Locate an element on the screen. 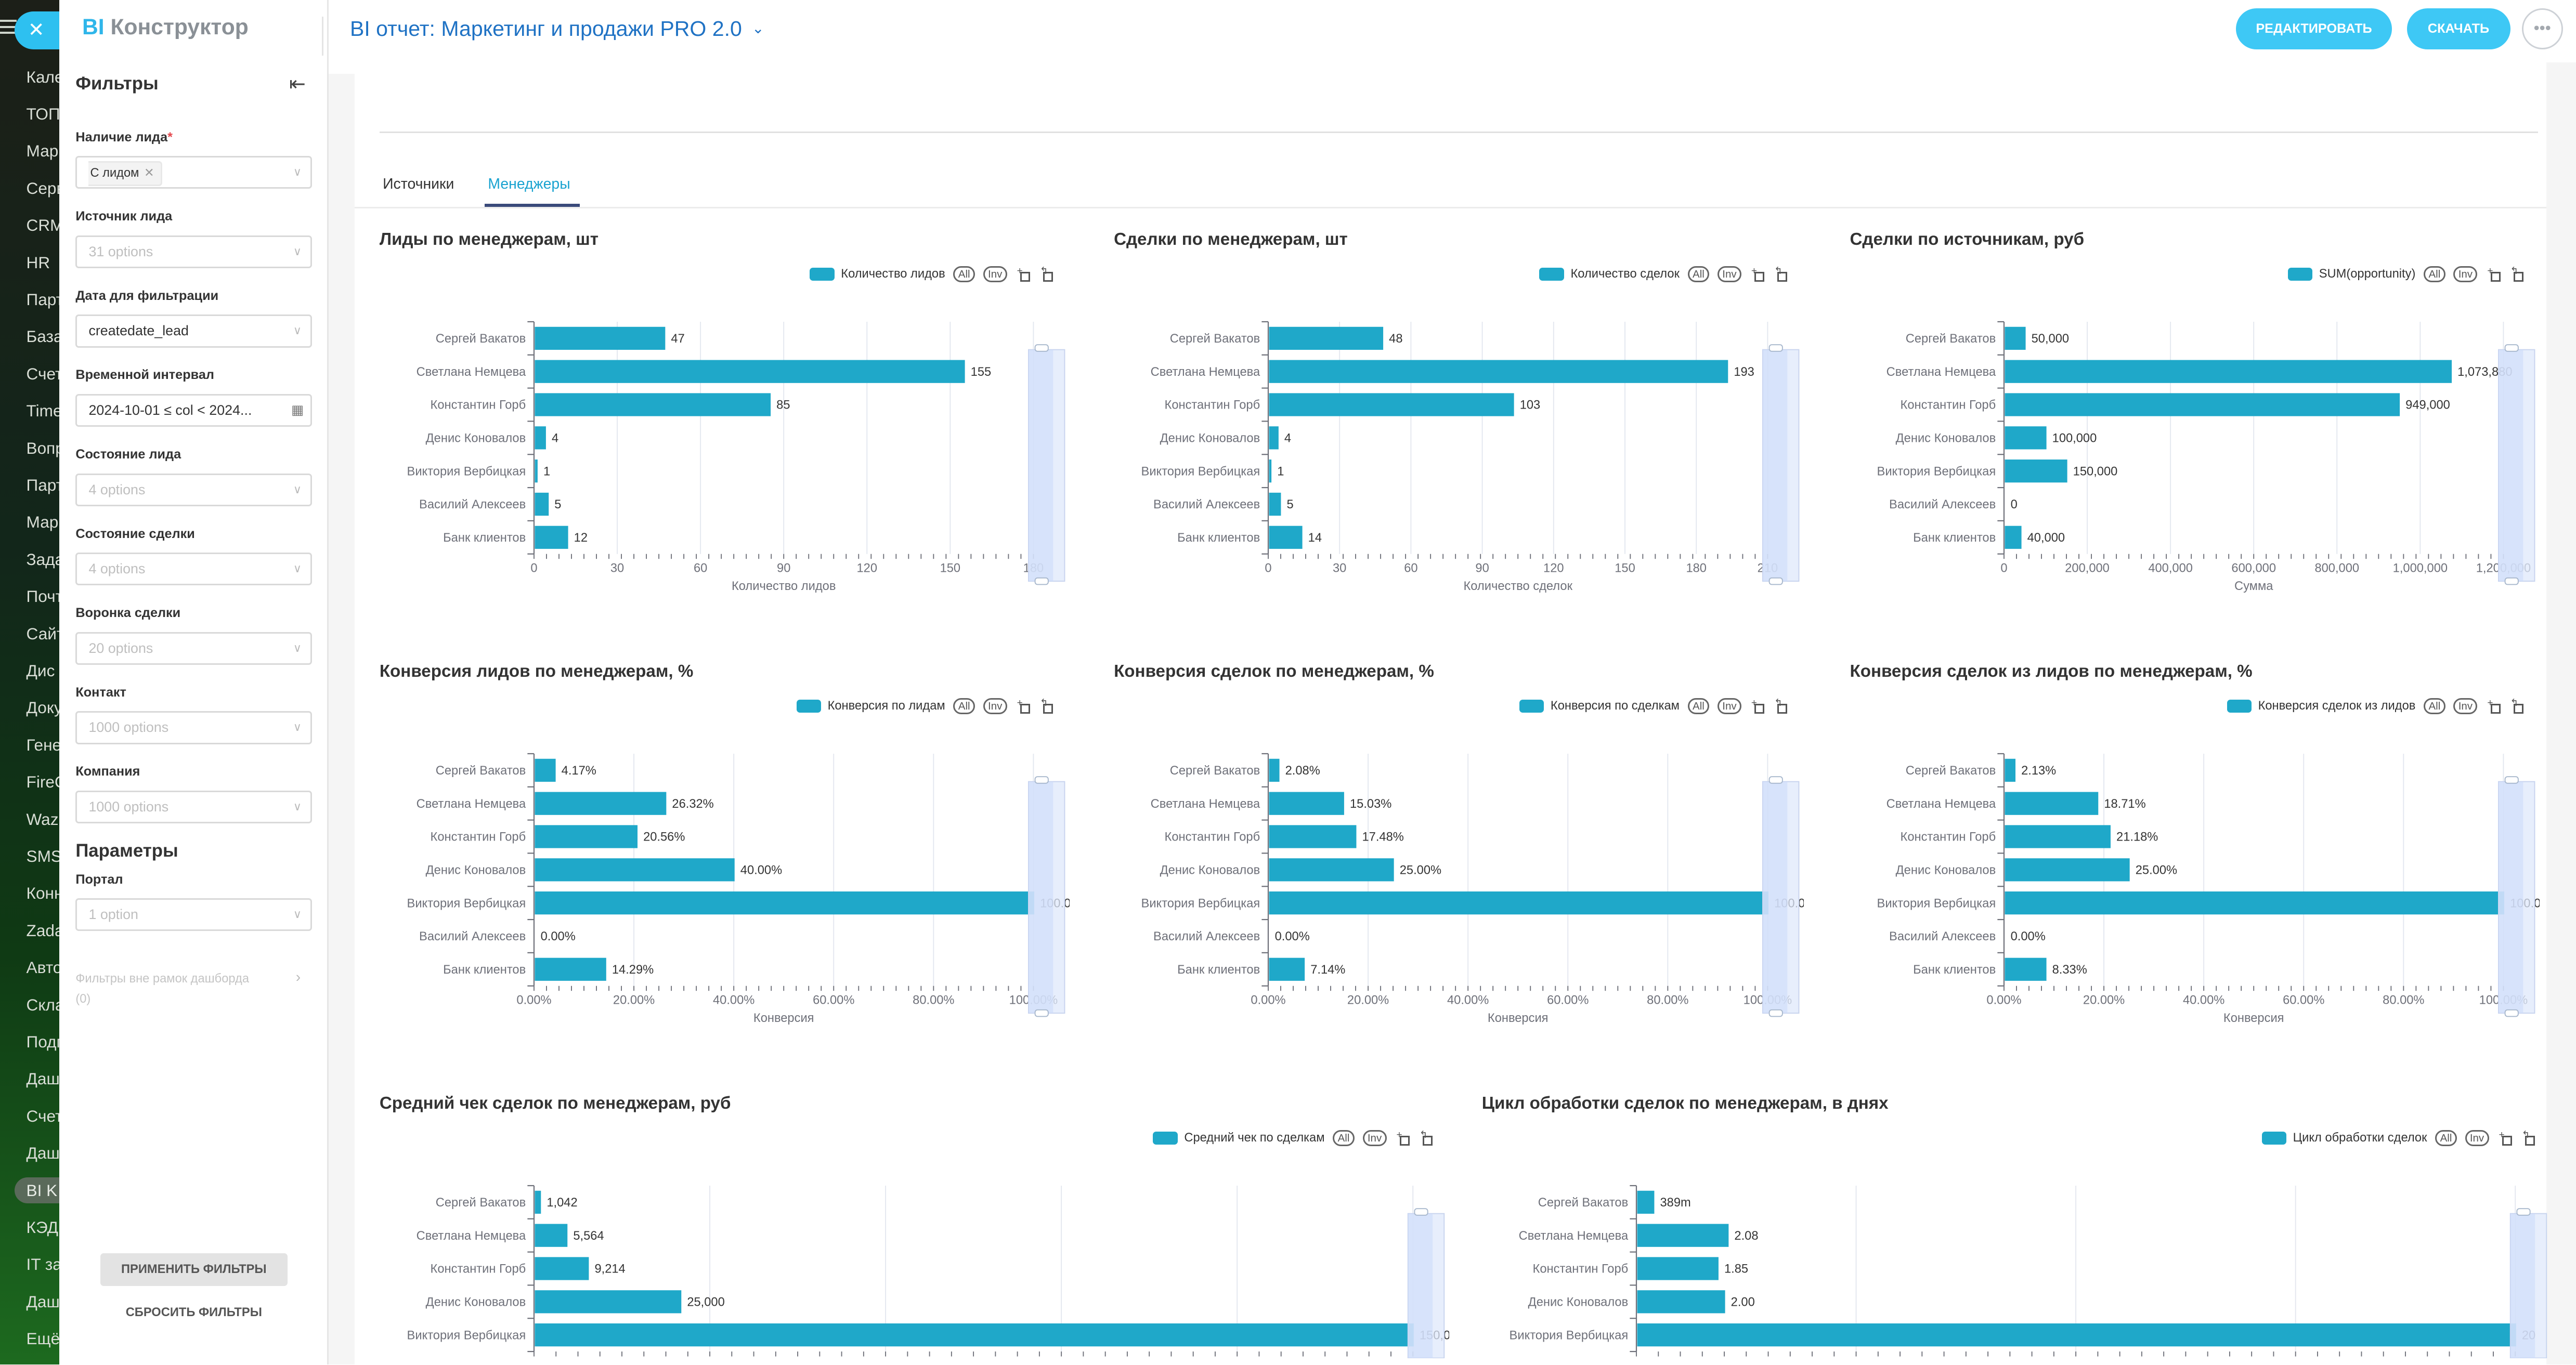 This screenshot has width=2576, height=1365. legend-label: Средний чек по сделкам is located at coordinates (1254, 1138).